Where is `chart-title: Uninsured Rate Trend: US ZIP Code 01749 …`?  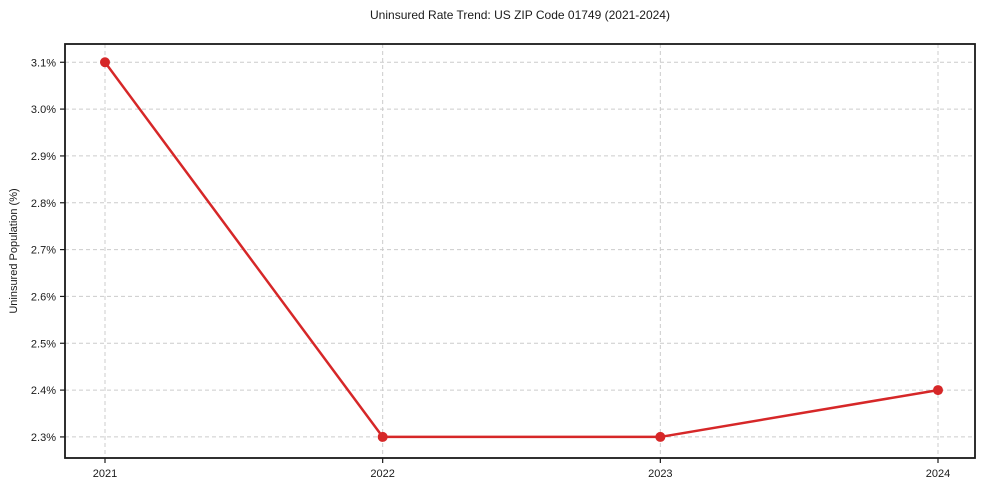
chart-title: Uninsured Rate Trend: US ZIP Code 01749 … is located at coordinates (520, 15).